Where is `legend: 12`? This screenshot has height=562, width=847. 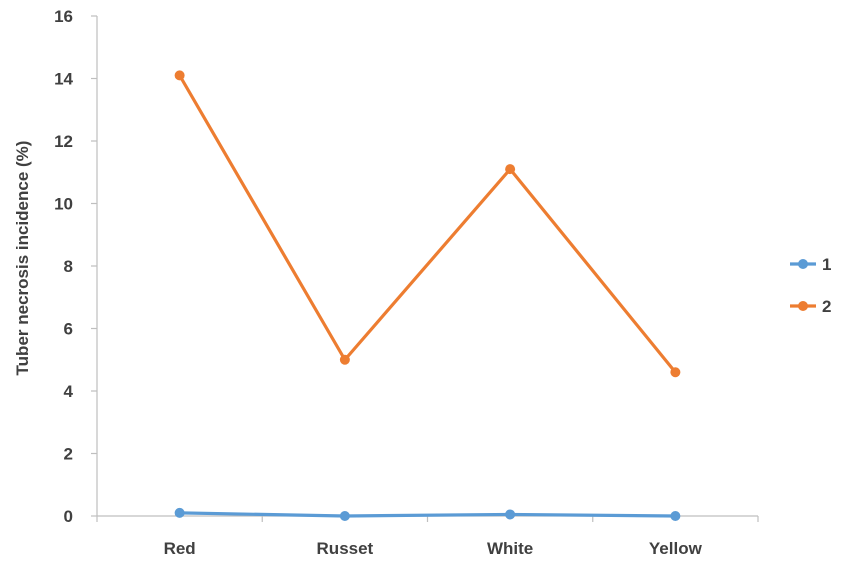
legend: 12 is located at coordinates (810, 285).